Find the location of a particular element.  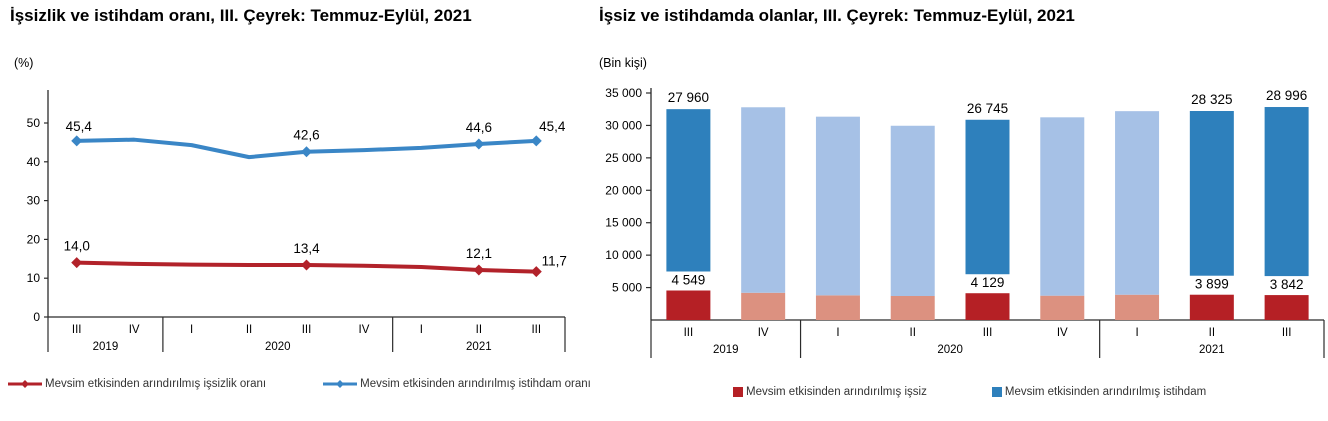

bar-value-label-unemployed: 3 842 is located at coordinates (1287, 284).